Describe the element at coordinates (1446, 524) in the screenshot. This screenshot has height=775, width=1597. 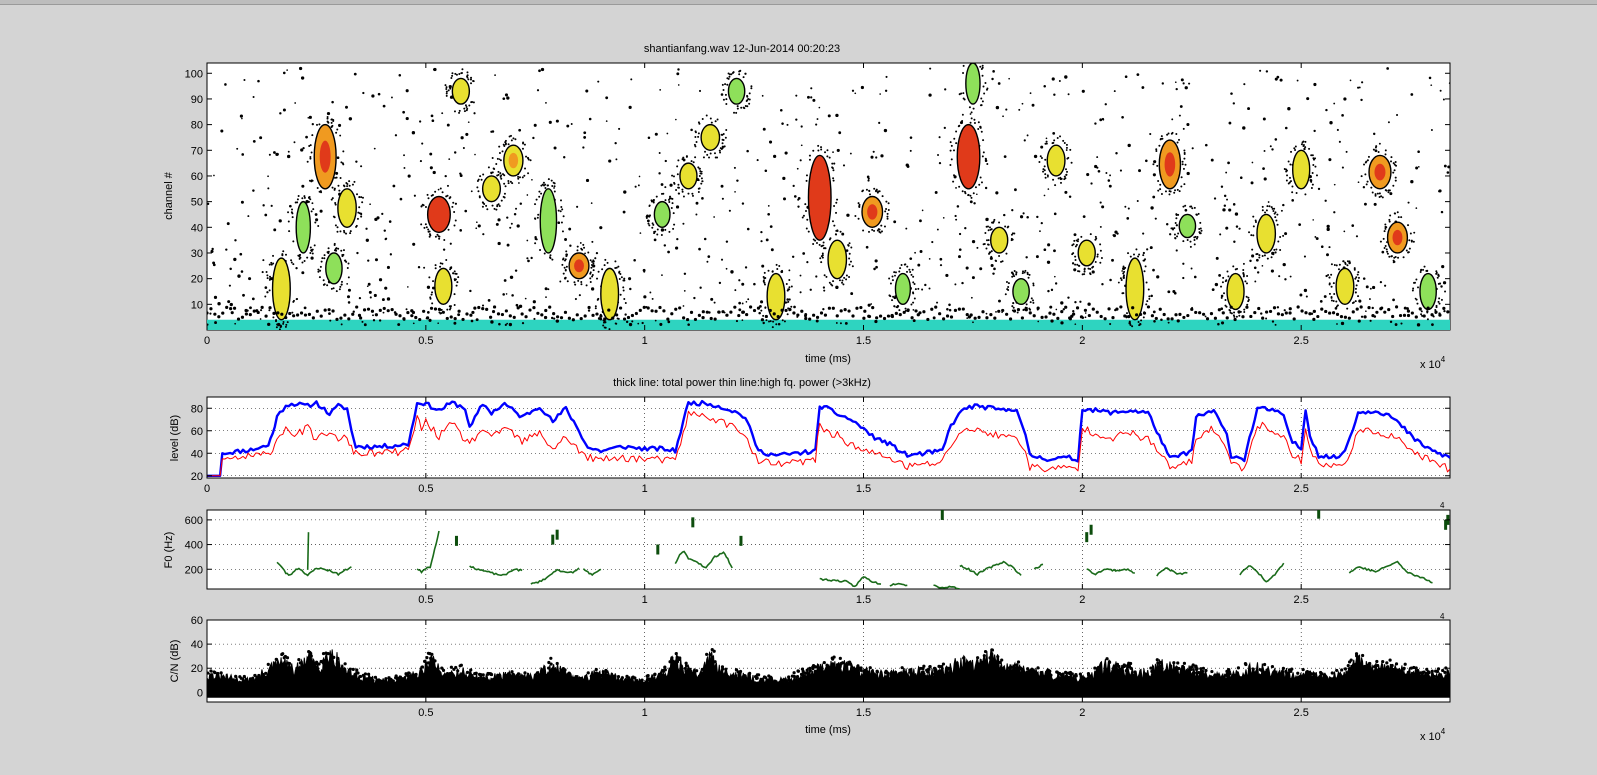
I see `f0-point` at that location.